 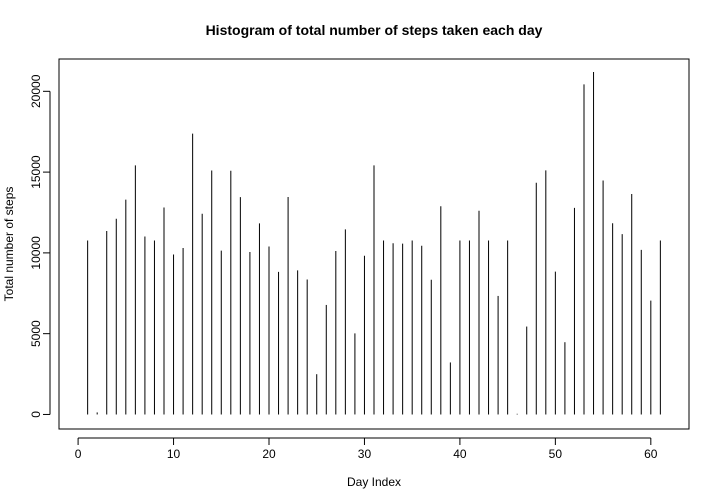 What do you see at coordinates (269, 454) in the screenshot?
I see `x-tick-label-20: 20` at bounding box center [269, 454].